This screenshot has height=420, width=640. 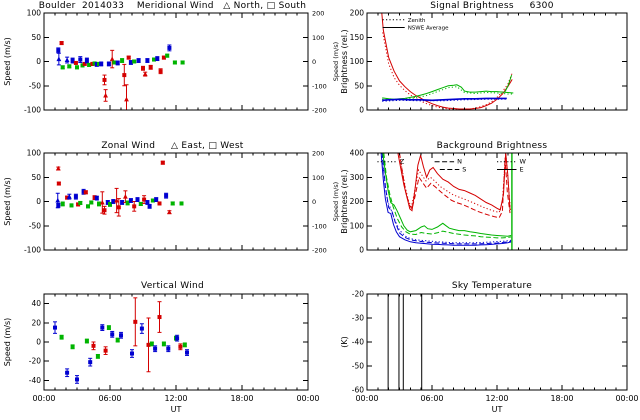 What do you see at coordinates (428, 29) in the screenshot?
I see `legend-label: NSWE Average` at bounding box center [428, 29].